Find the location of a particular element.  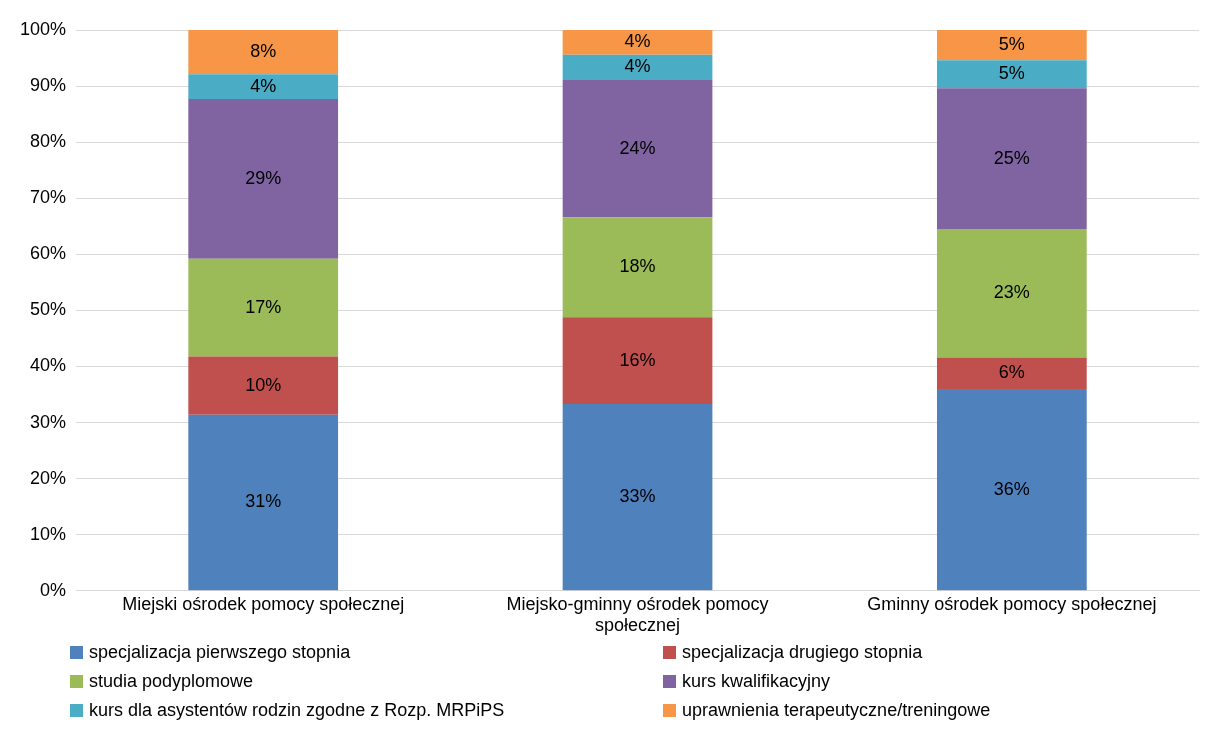

legend-label: kurs dla asystentów rodzin zgodne z Rozp. MRPiPS is located at coordinates (297, 710).